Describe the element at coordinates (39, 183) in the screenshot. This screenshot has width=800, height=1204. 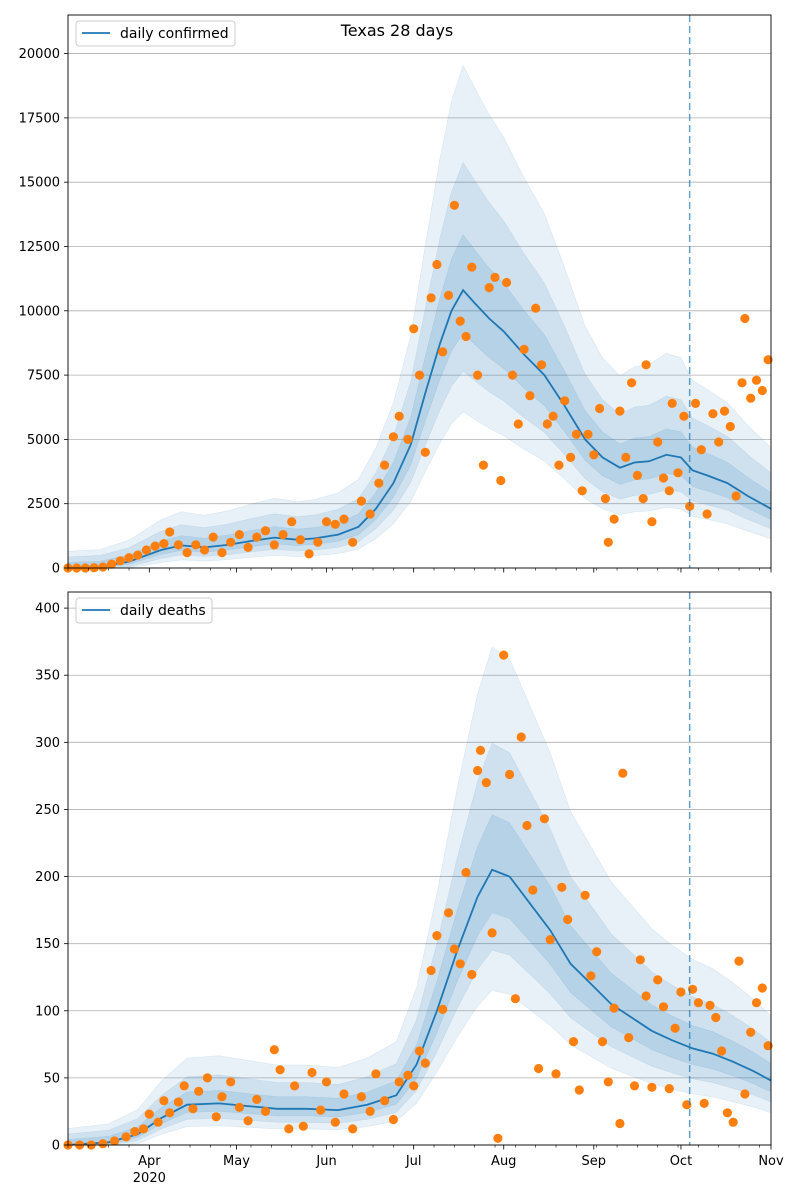
I see `y-tick-label: 15000` at that location.